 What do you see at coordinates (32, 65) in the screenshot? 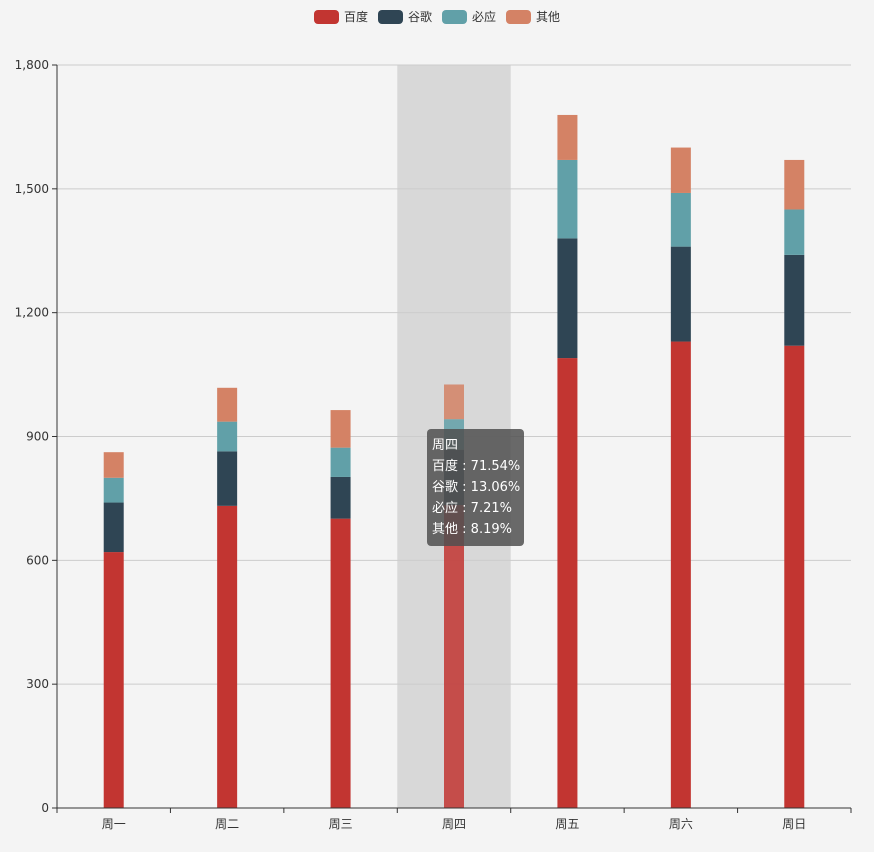
I see `y-tick-label-6: 1,800` at bounding box center [32, 65].